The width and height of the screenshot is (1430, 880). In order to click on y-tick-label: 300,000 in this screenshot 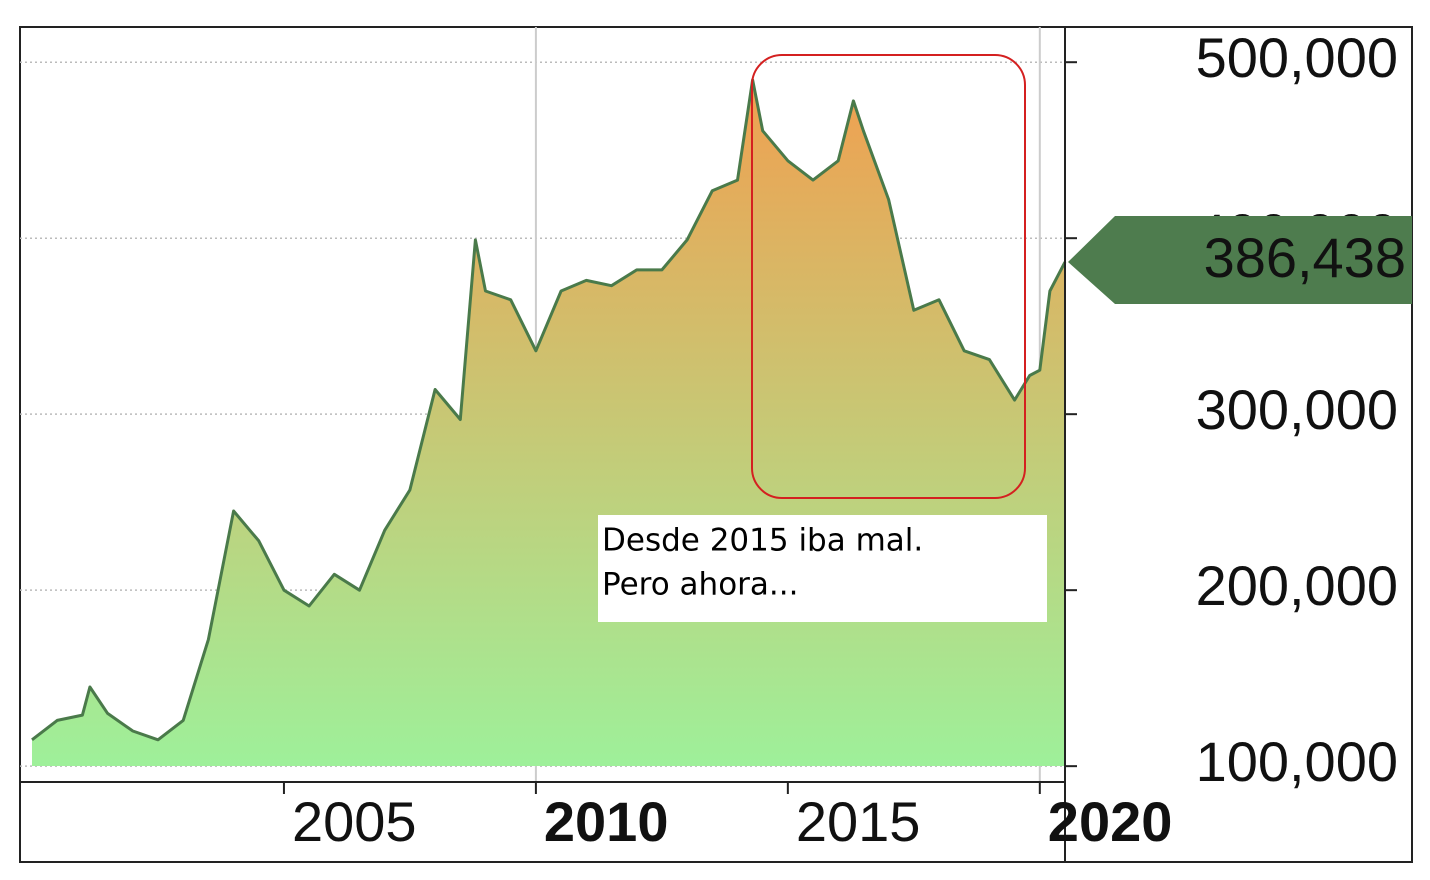, I will do `click(1297, 409)`.